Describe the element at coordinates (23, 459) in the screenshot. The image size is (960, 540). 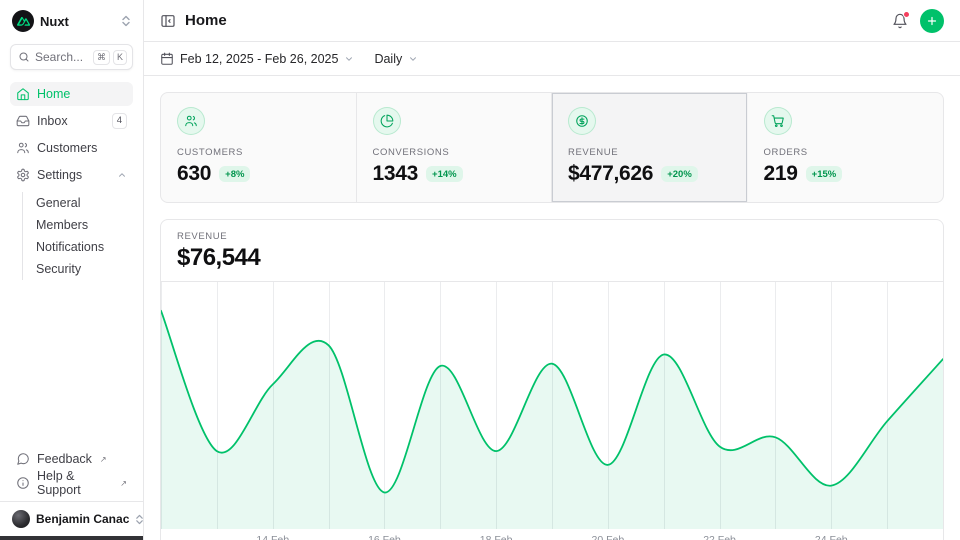
I see `message-bubble-icon` at that location.